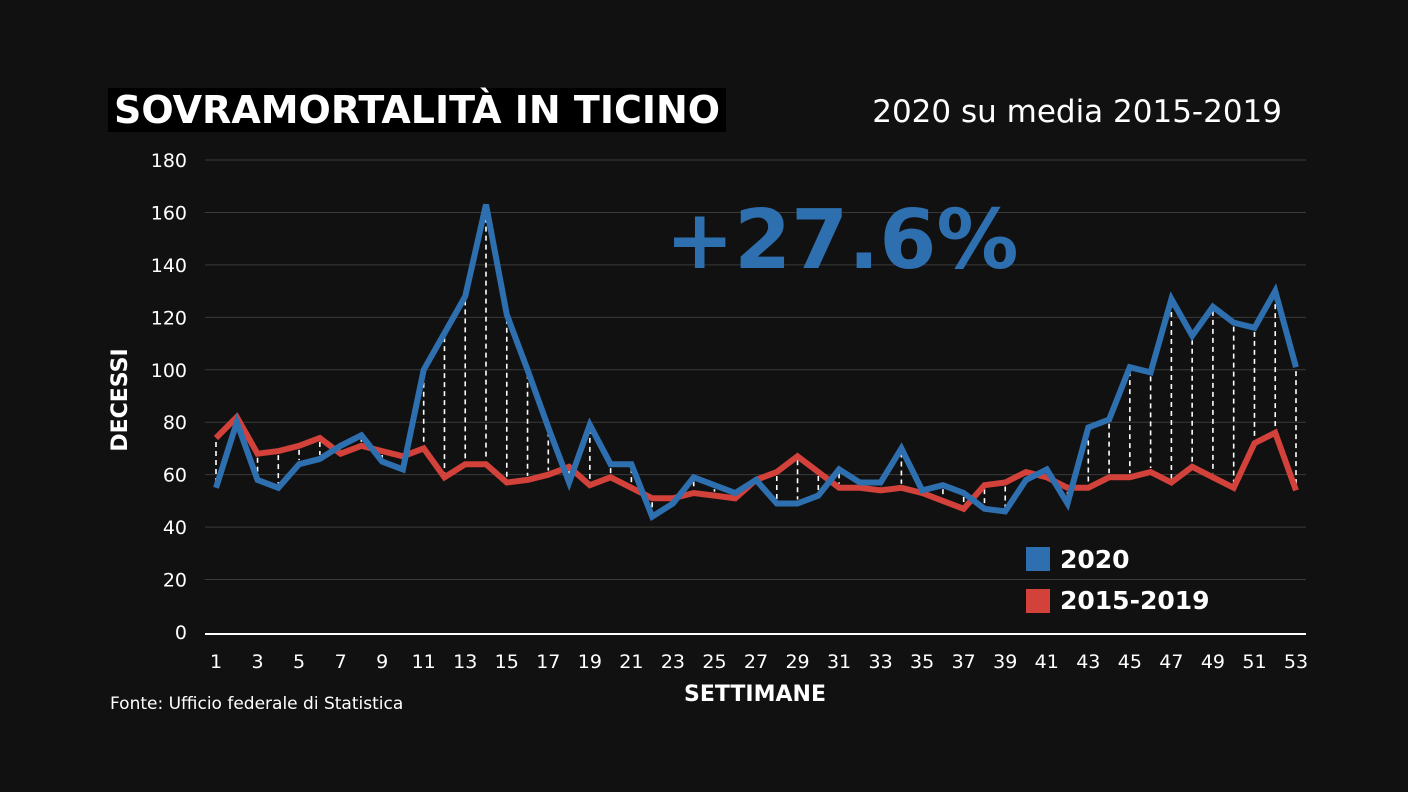  I want to click on x-tick-label-15: 15, so click(507, 662).